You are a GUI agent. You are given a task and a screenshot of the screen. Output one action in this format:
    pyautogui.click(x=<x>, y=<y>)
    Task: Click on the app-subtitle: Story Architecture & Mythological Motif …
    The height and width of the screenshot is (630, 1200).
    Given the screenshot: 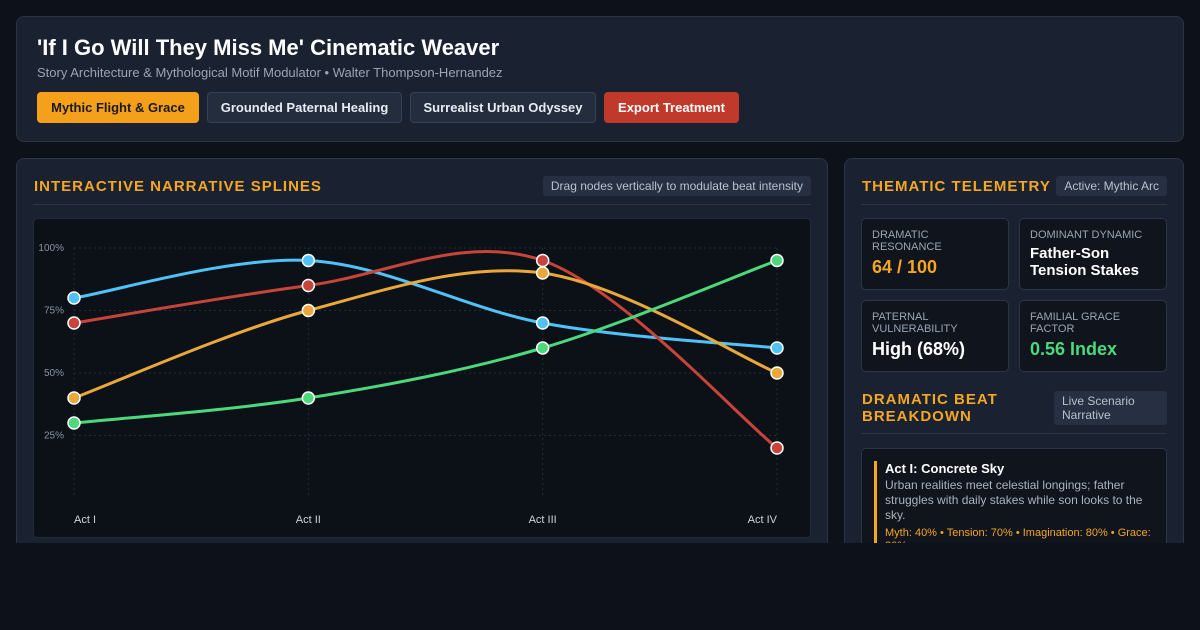 What is the action you would take?
    pyautogui.click(x=270, y=72)
    